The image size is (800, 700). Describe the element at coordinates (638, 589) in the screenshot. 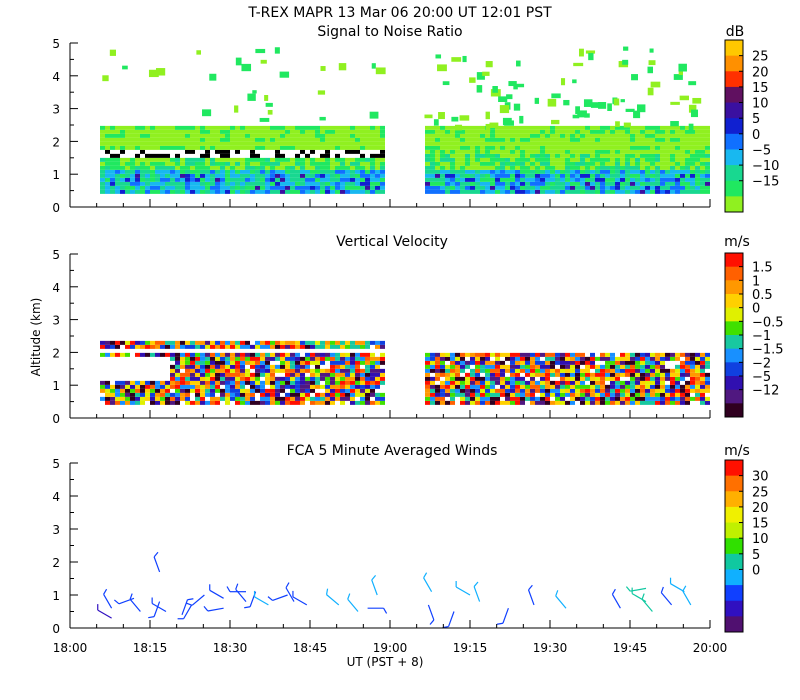

I see `wind-barb-staff` at that location.